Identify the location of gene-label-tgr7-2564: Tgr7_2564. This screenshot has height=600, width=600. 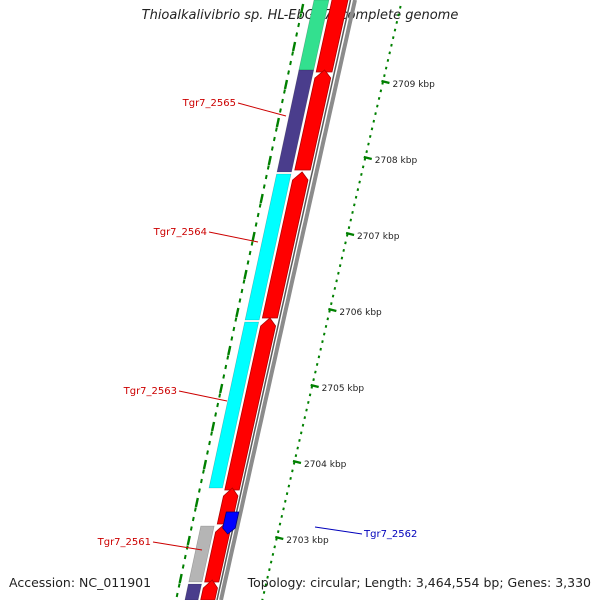
(206, 235).